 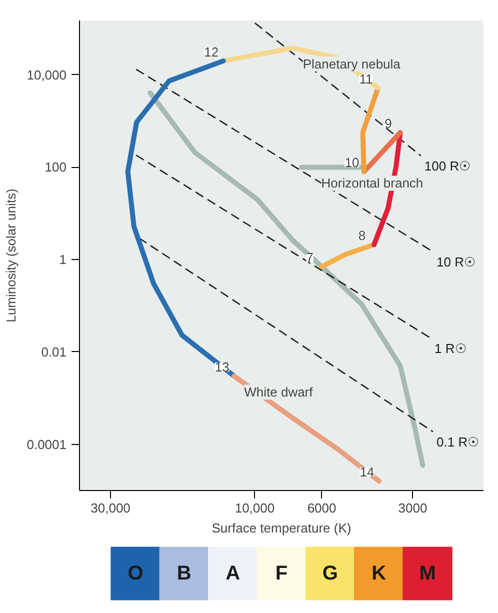 I want to click on annotation: 11, so click(x=366, y=78).